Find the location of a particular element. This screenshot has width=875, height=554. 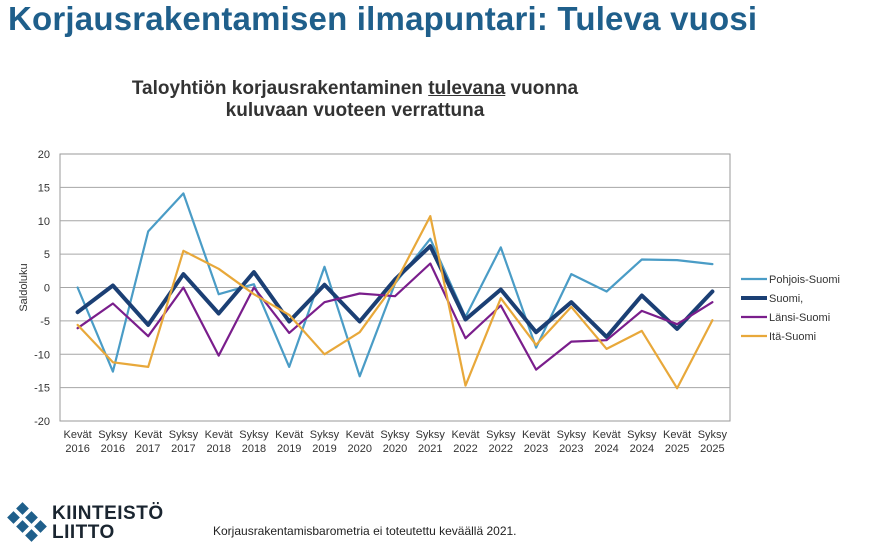

y-tick-label: -15 is located at coordinates (42, 389).